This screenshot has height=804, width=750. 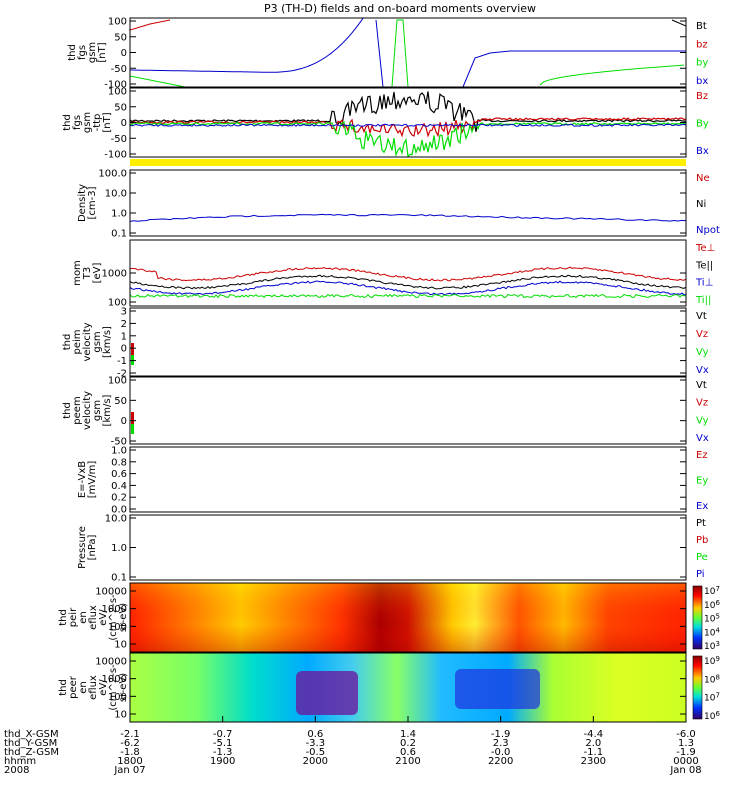 I want to click on y-tick-label: 0.4, so click(x=119, y=486).